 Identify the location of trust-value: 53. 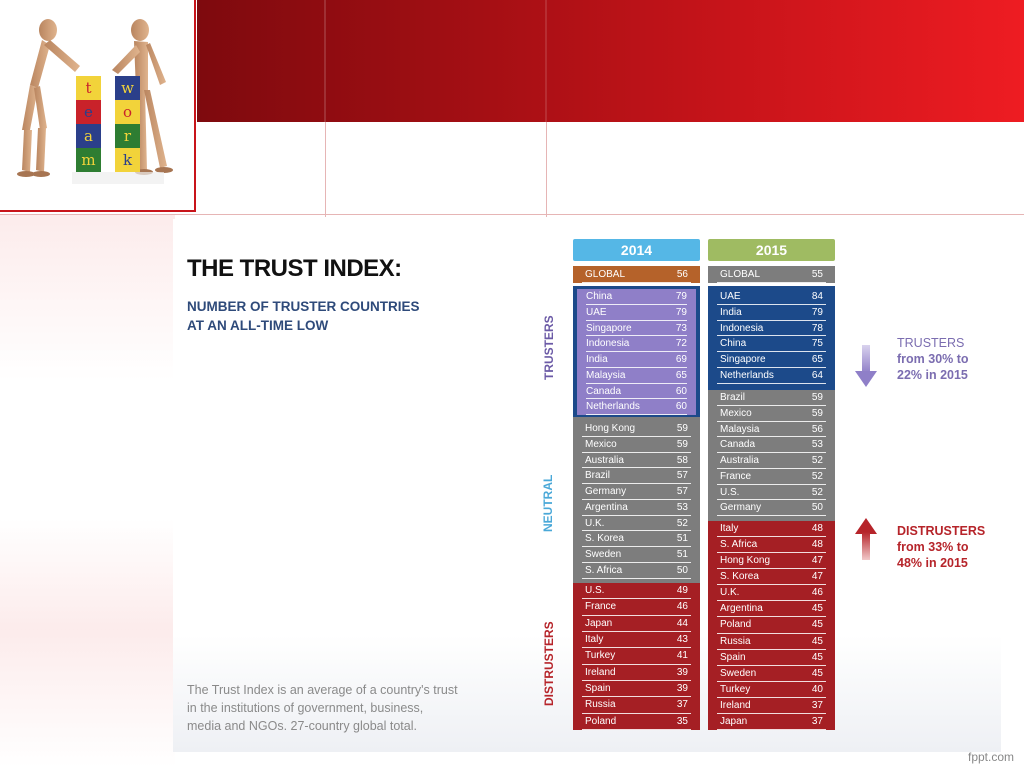
(682, 507).